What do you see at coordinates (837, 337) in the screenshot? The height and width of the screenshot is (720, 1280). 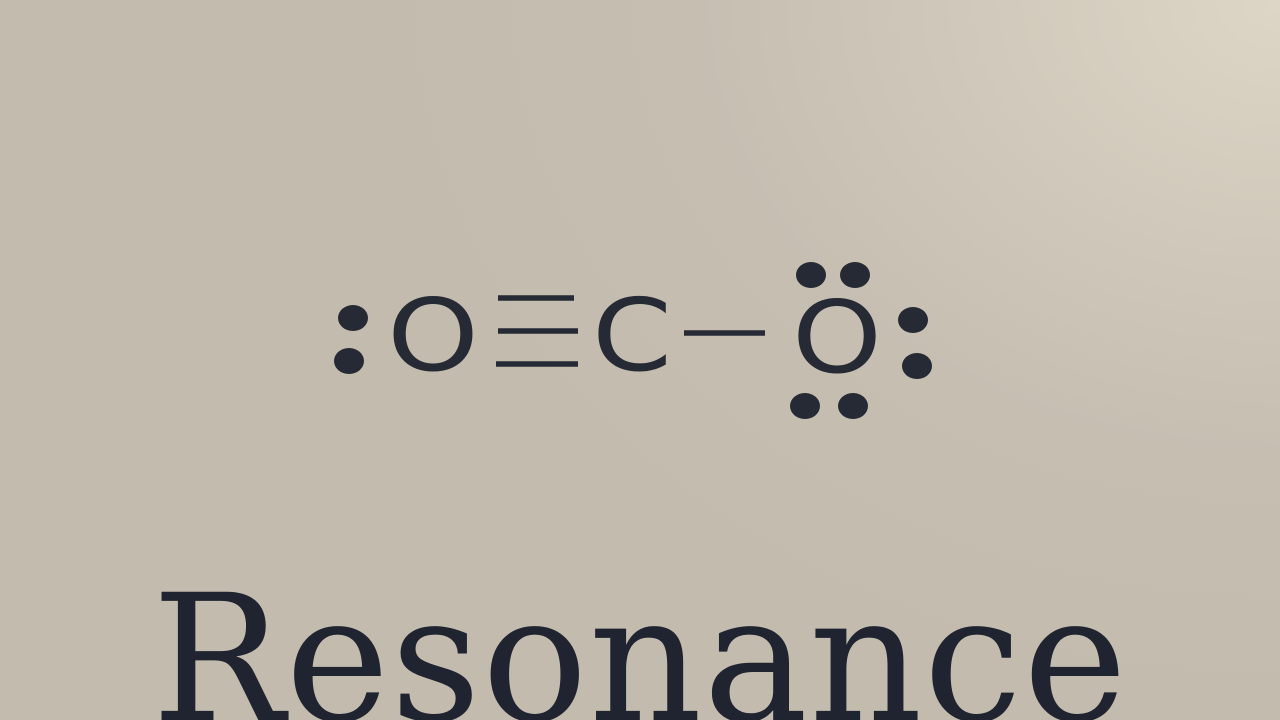 I see `atom-oxygen-right: O` at bounding box center [837, 337].